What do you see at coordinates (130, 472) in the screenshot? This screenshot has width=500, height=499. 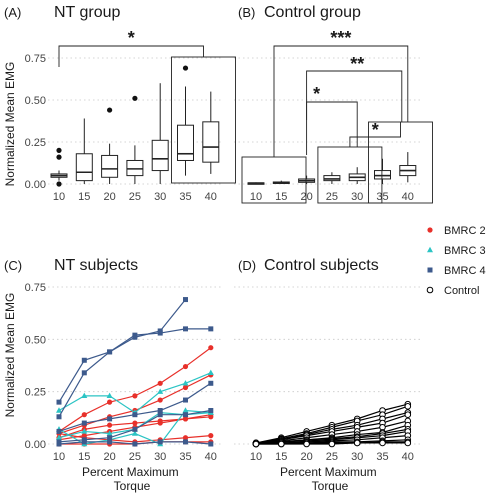 I see `panel-c-xlabel-line1: Percent Maximum` at bounding box center [130, 472].